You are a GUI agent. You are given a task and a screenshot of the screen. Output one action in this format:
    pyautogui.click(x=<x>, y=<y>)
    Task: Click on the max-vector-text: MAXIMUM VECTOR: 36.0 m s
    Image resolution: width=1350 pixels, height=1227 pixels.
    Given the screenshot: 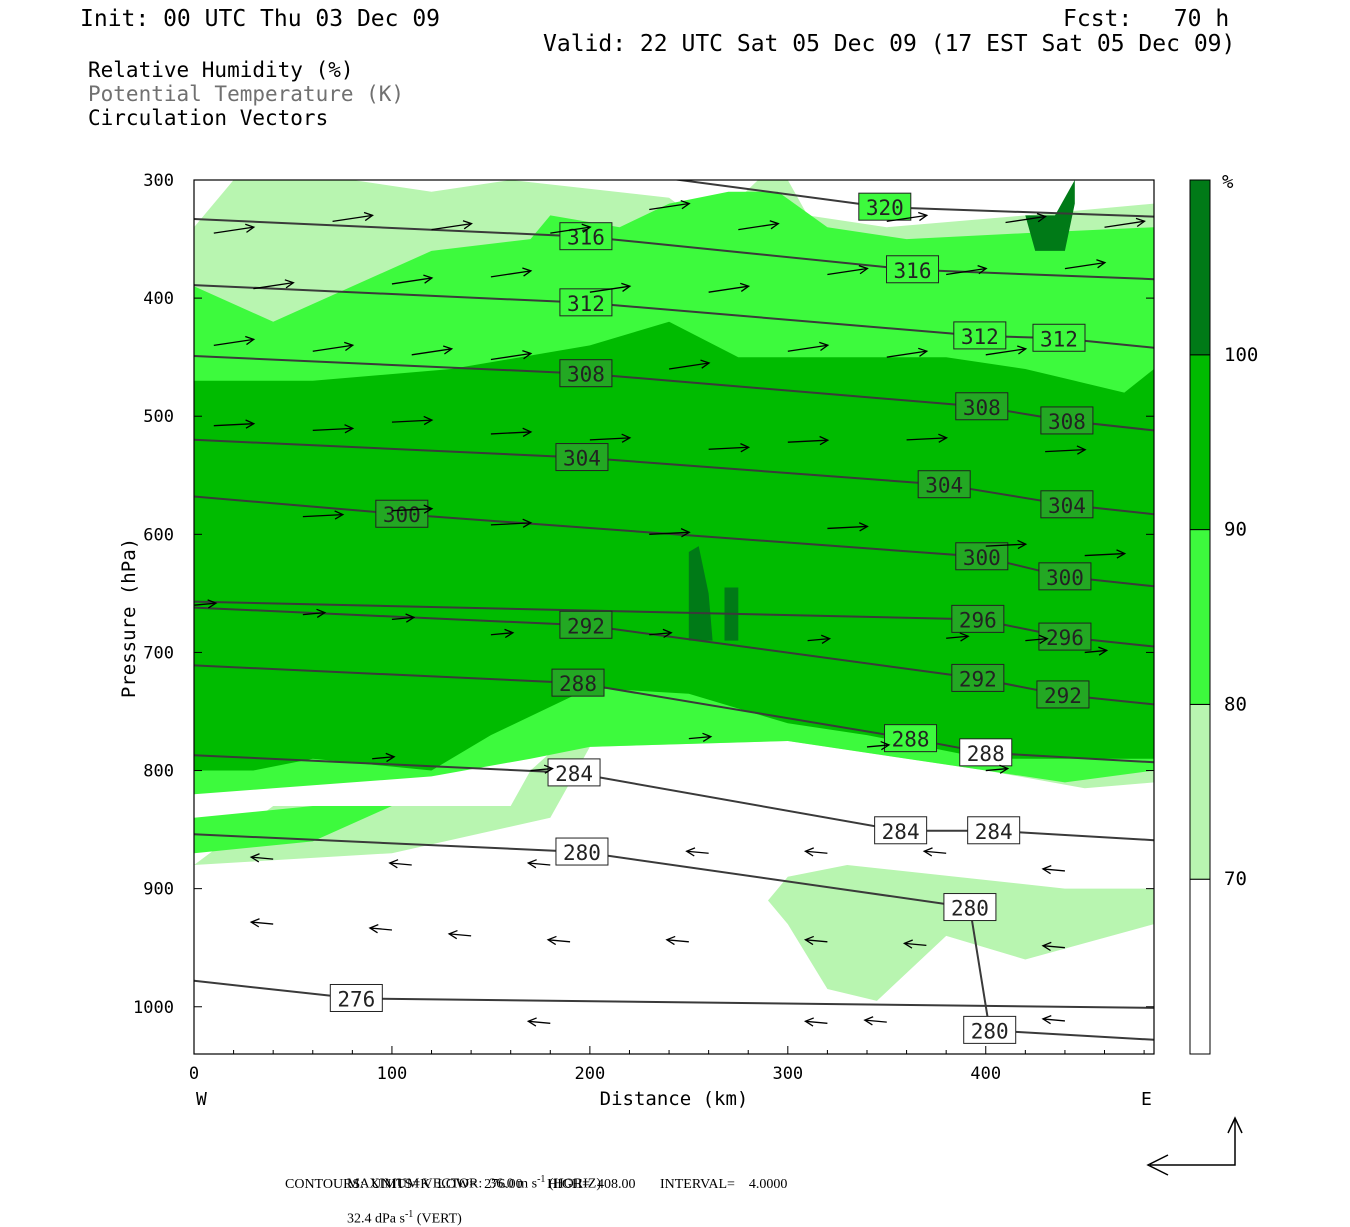 What is the action you would take?
    pyautogui.click(x=442, y=1184)
    